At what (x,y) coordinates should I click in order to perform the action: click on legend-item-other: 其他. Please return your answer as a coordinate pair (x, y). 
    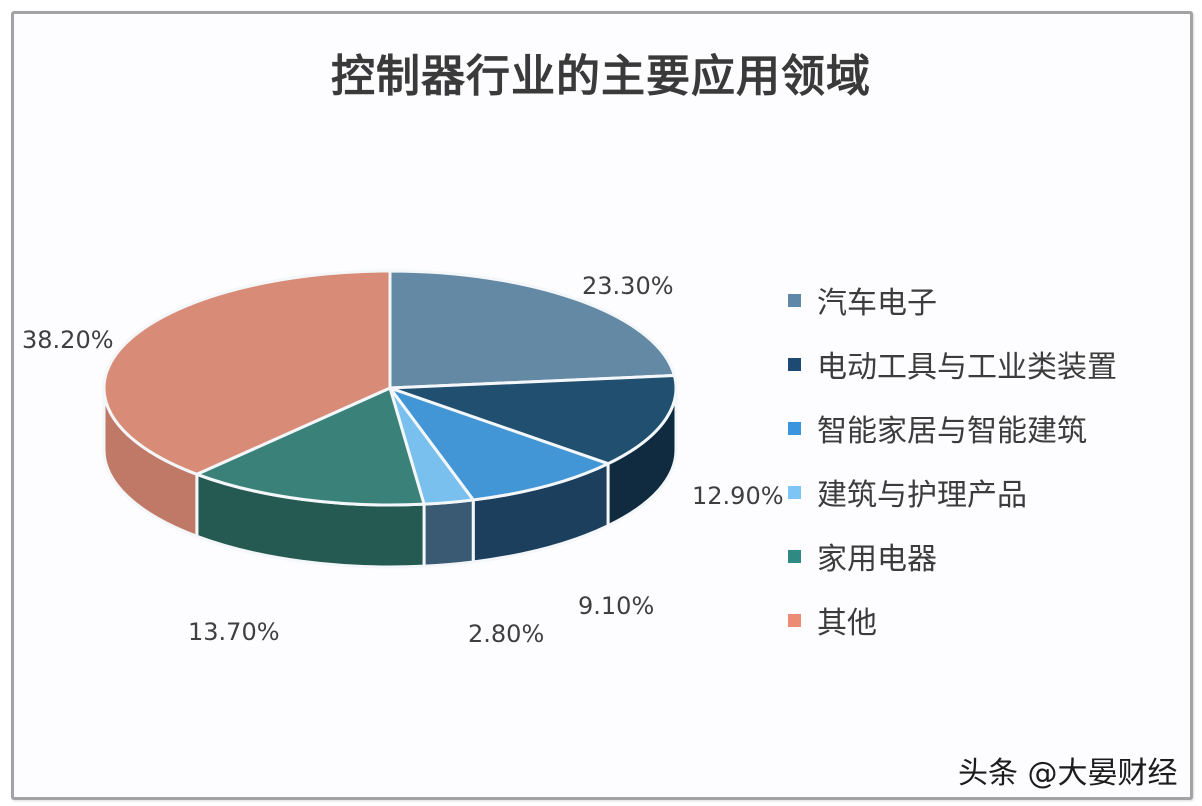
    Looking at the image, I should click on (952, 620).